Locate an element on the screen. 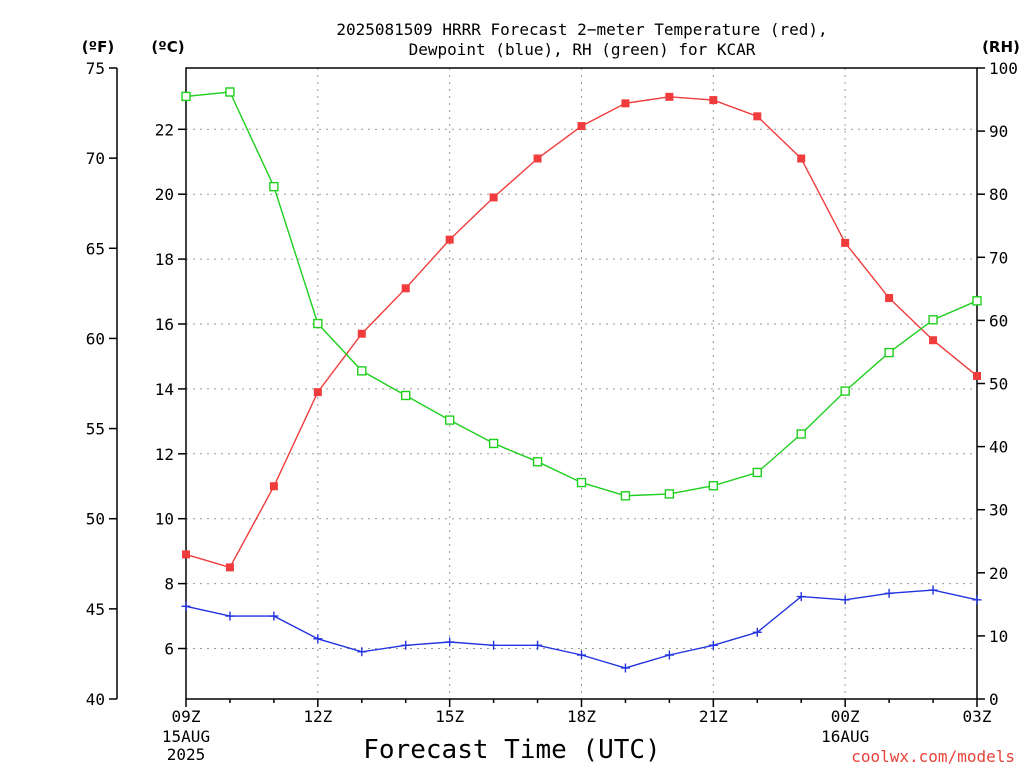 The width and height of the screenshot is (1024, 768). credit-text: coolwx.com/models is located at coordinates (933, 756).